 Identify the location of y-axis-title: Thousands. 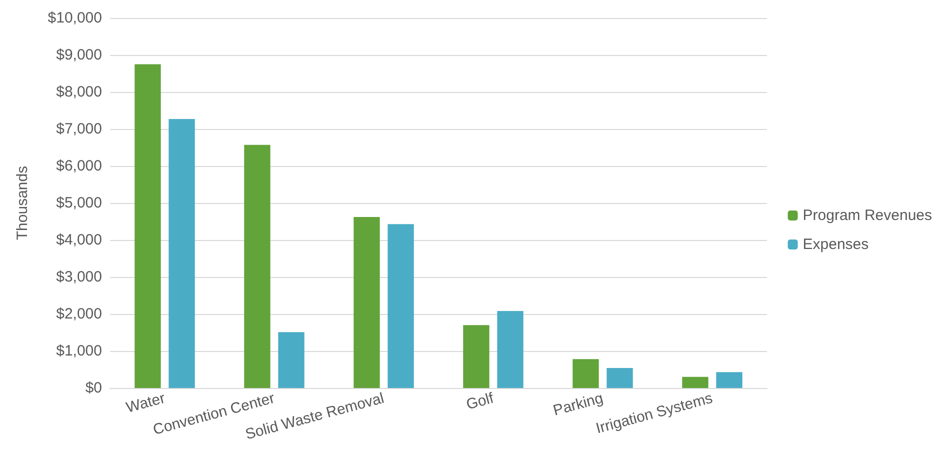
(22, 203).